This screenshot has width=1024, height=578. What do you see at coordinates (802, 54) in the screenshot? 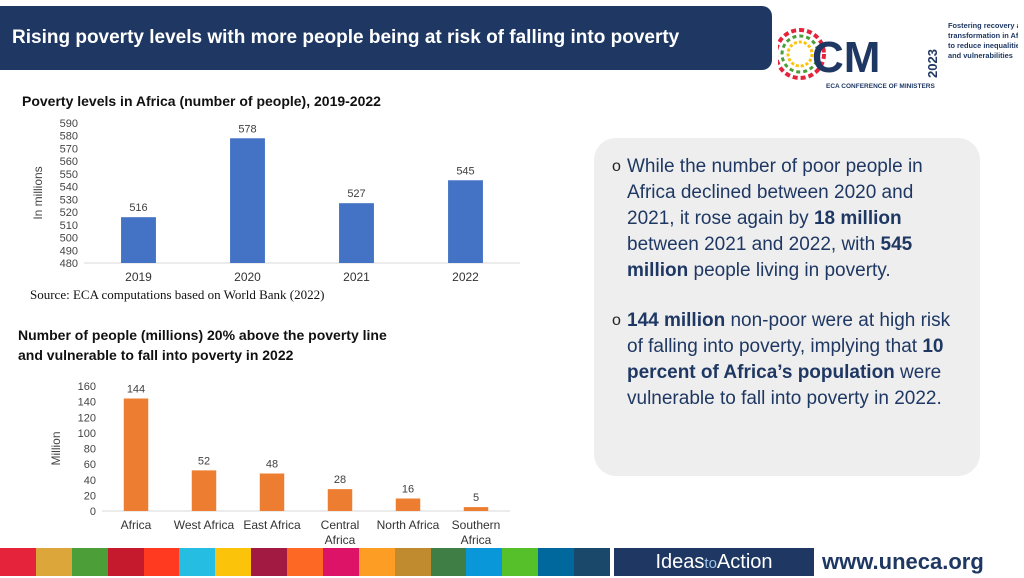
I see `logo-ring` at bounding box center [802, 54].